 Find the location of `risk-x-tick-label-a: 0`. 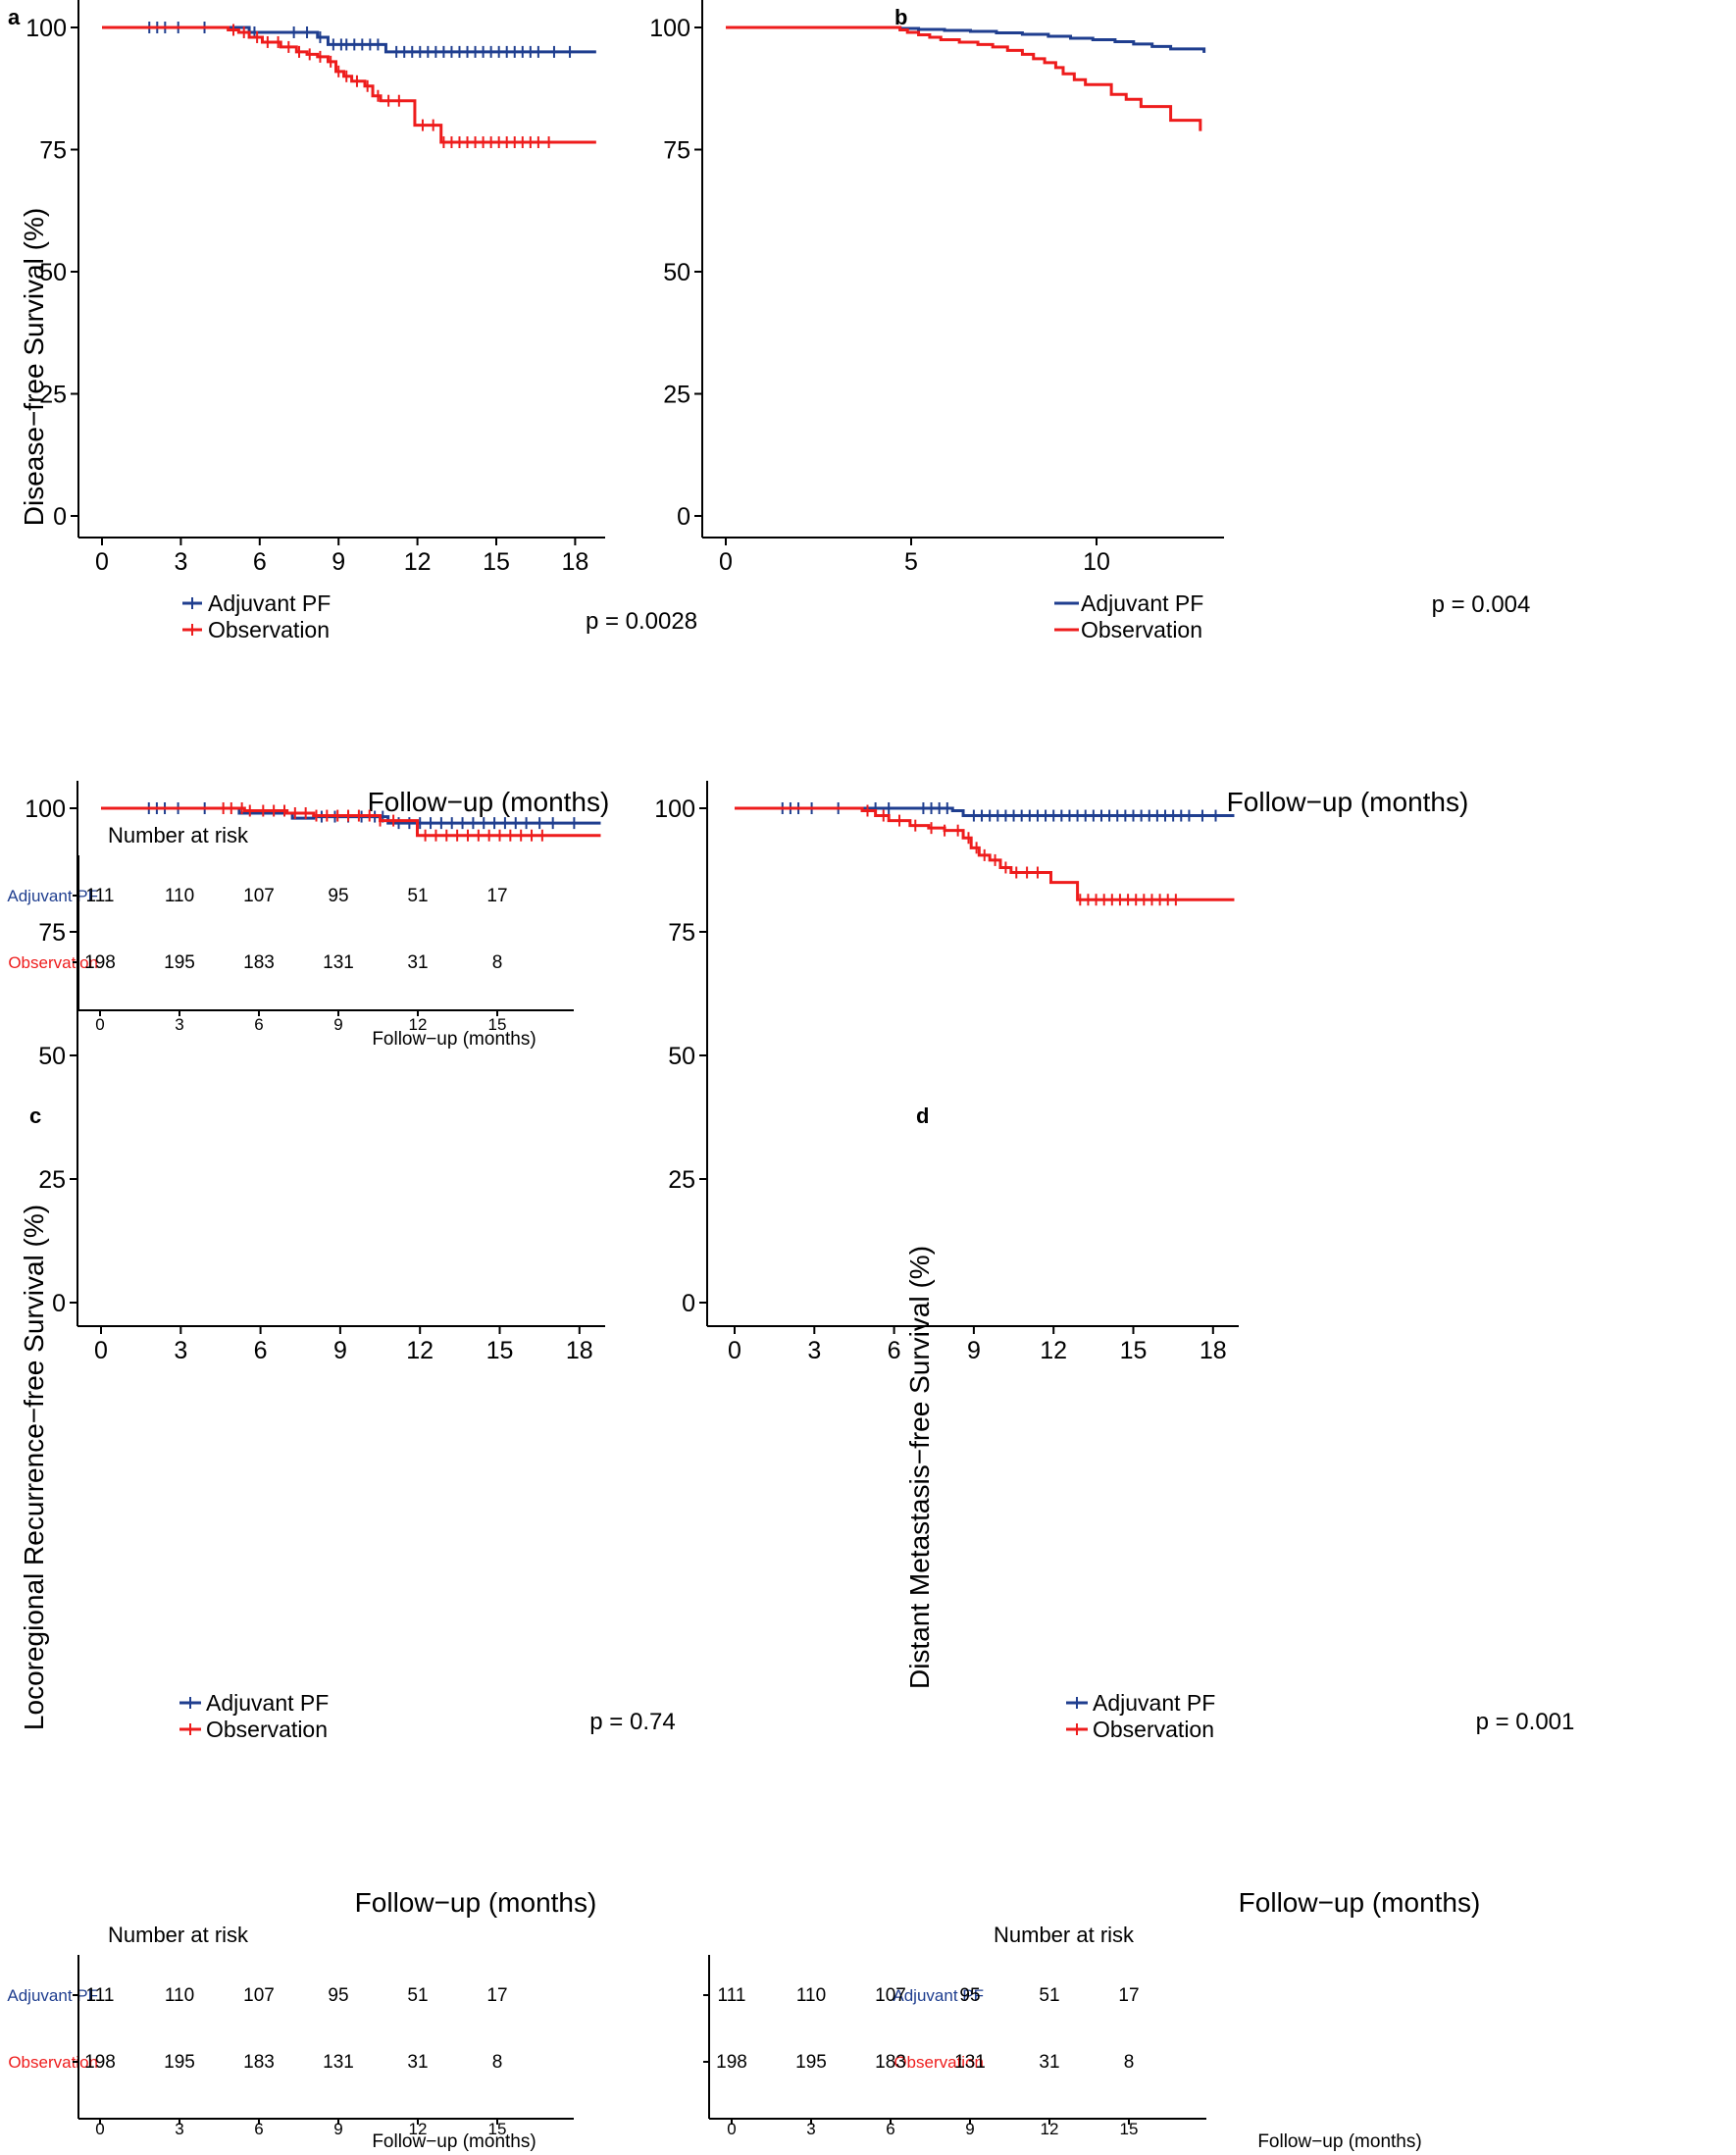

risk-x-tick-label-a: 0 is located at coordinates (100, 1025).